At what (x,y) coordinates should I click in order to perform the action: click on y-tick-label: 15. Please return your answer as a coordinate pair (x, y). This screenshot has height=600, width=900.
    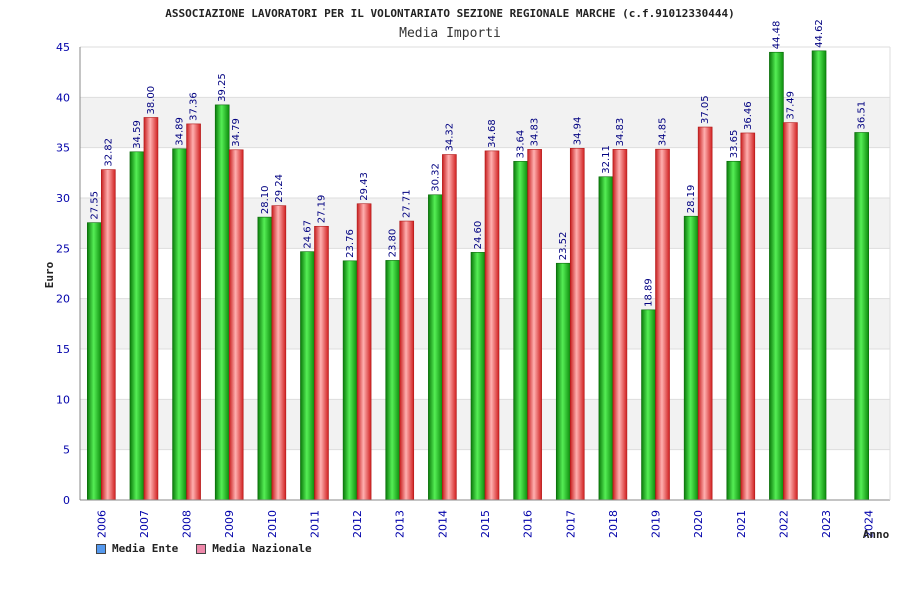
    Looking at the image, I should click on (63, 349).